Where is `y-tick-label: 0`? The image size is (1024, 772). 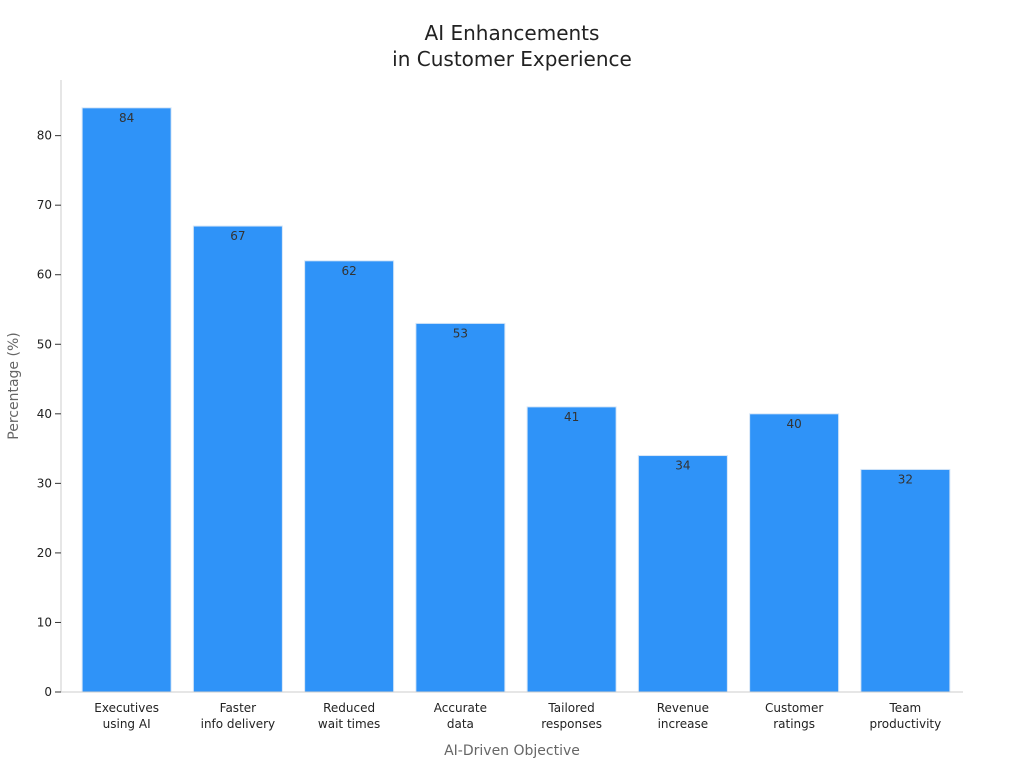
y-tick-label: 0 is located at coordinates (48, 692).